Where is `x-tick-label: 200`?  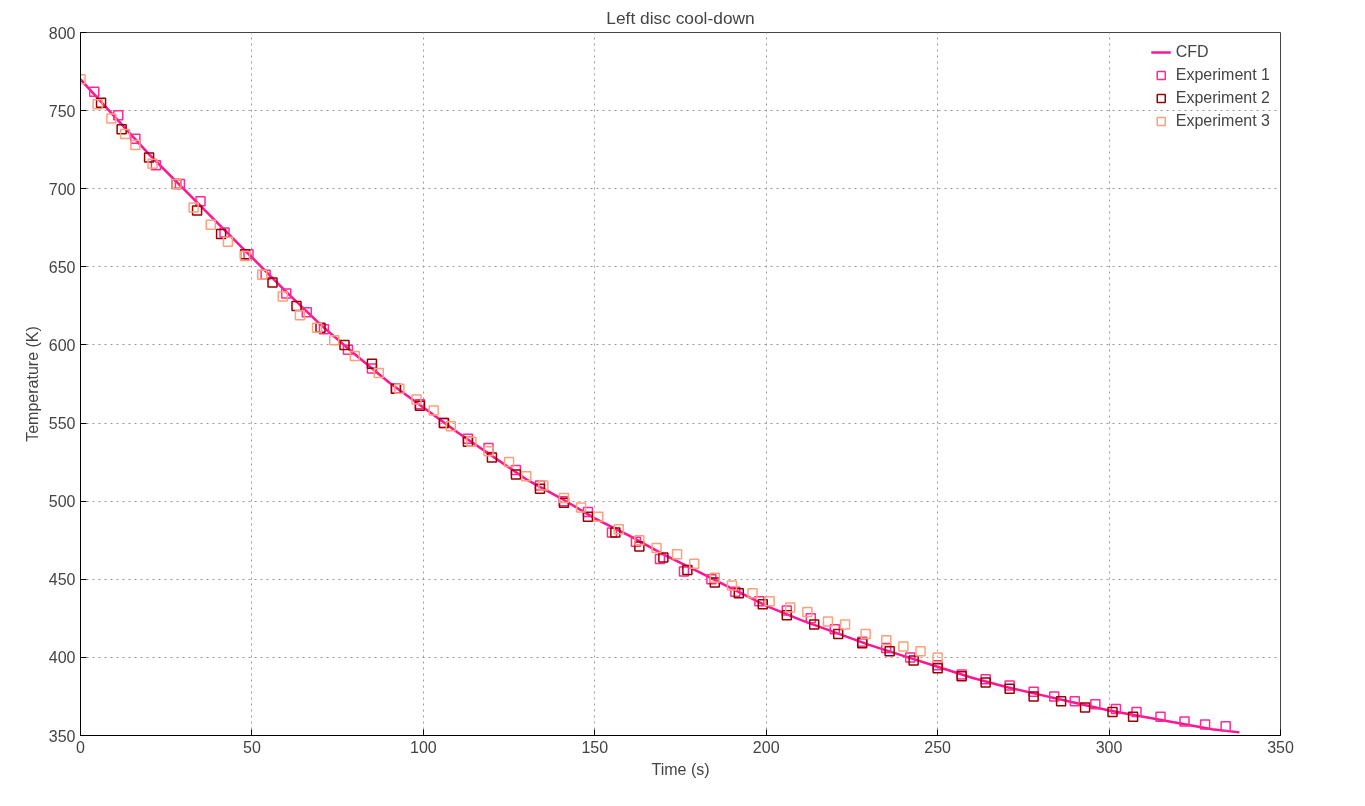
x-tick-label: 200 is located at coordinates (766, 747).